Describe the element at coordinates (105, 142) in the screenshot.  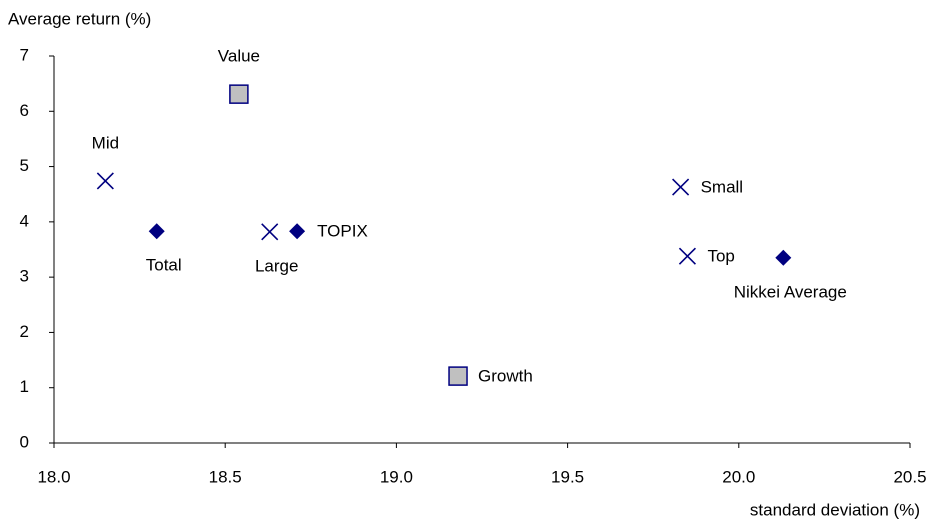
I see `point-label: Mid` at that location.